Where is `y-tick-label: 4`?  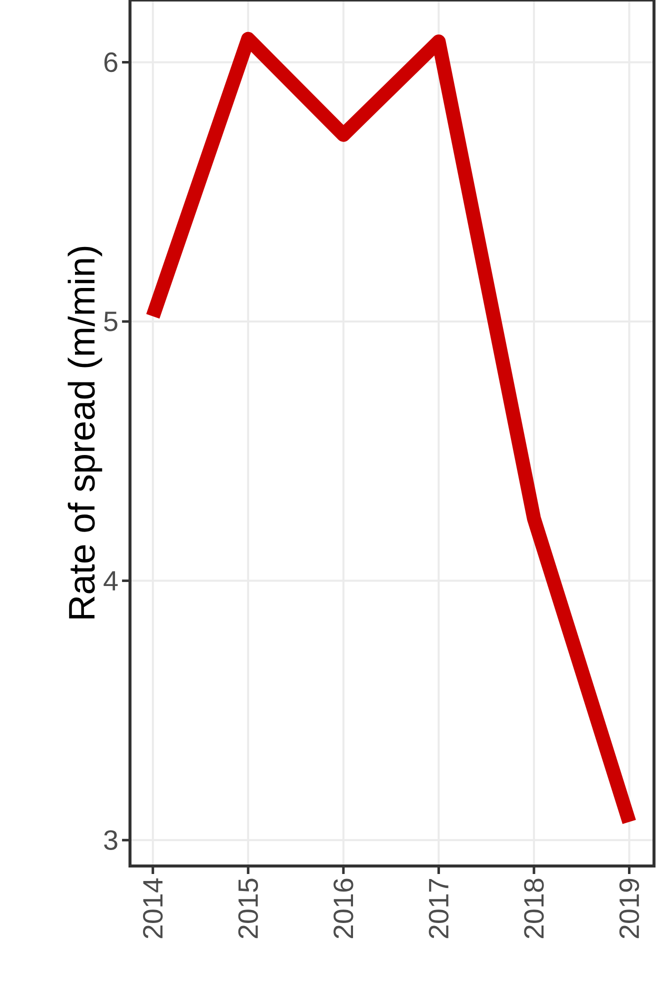 y-tick-label: 4 is located at coordinates (111, 580).